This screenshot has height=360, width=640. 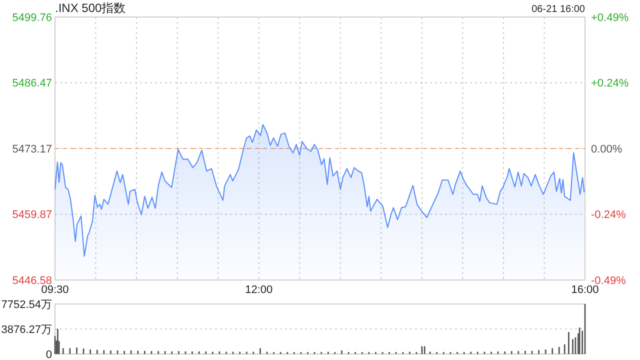 What do you see at coordinates (32, 280) in the screenshot?
I see `y-tick-label: 5446.58` at bounding box center [32, 280].